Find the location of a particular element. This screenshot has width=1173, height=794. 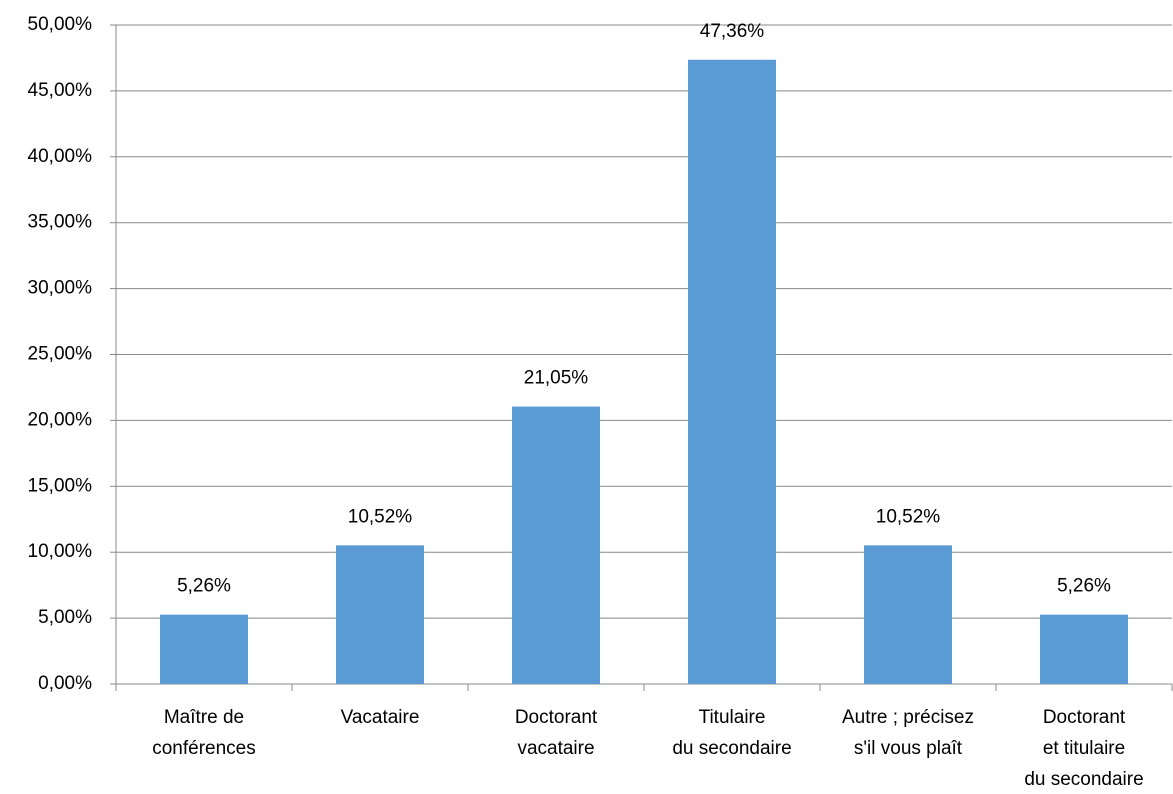

y-tick-label: 25,00% is located at coordinates (60, 354).